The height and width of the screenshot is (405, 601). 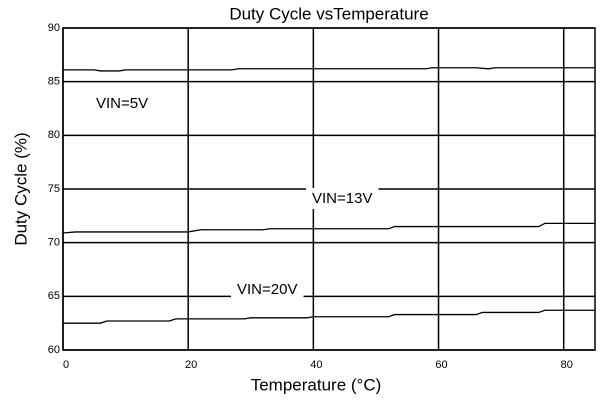 What do you see at coordinates (316, 365) in the screenshot?
I see `x-tick-label: 40` at bounding box center [316, 365].